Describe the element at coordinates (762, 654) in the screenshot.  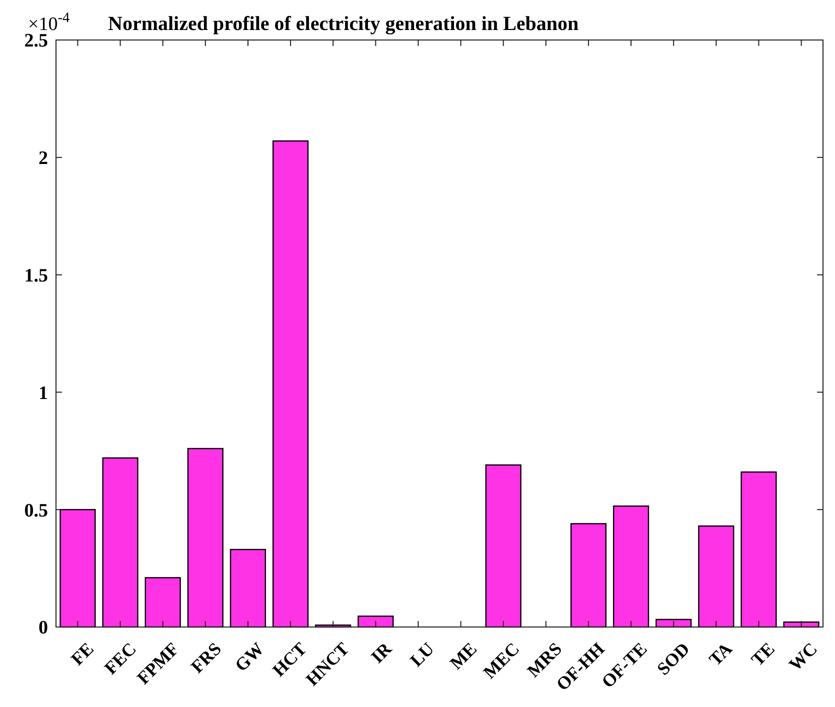
I see `x-tick-label: TE` at that location.